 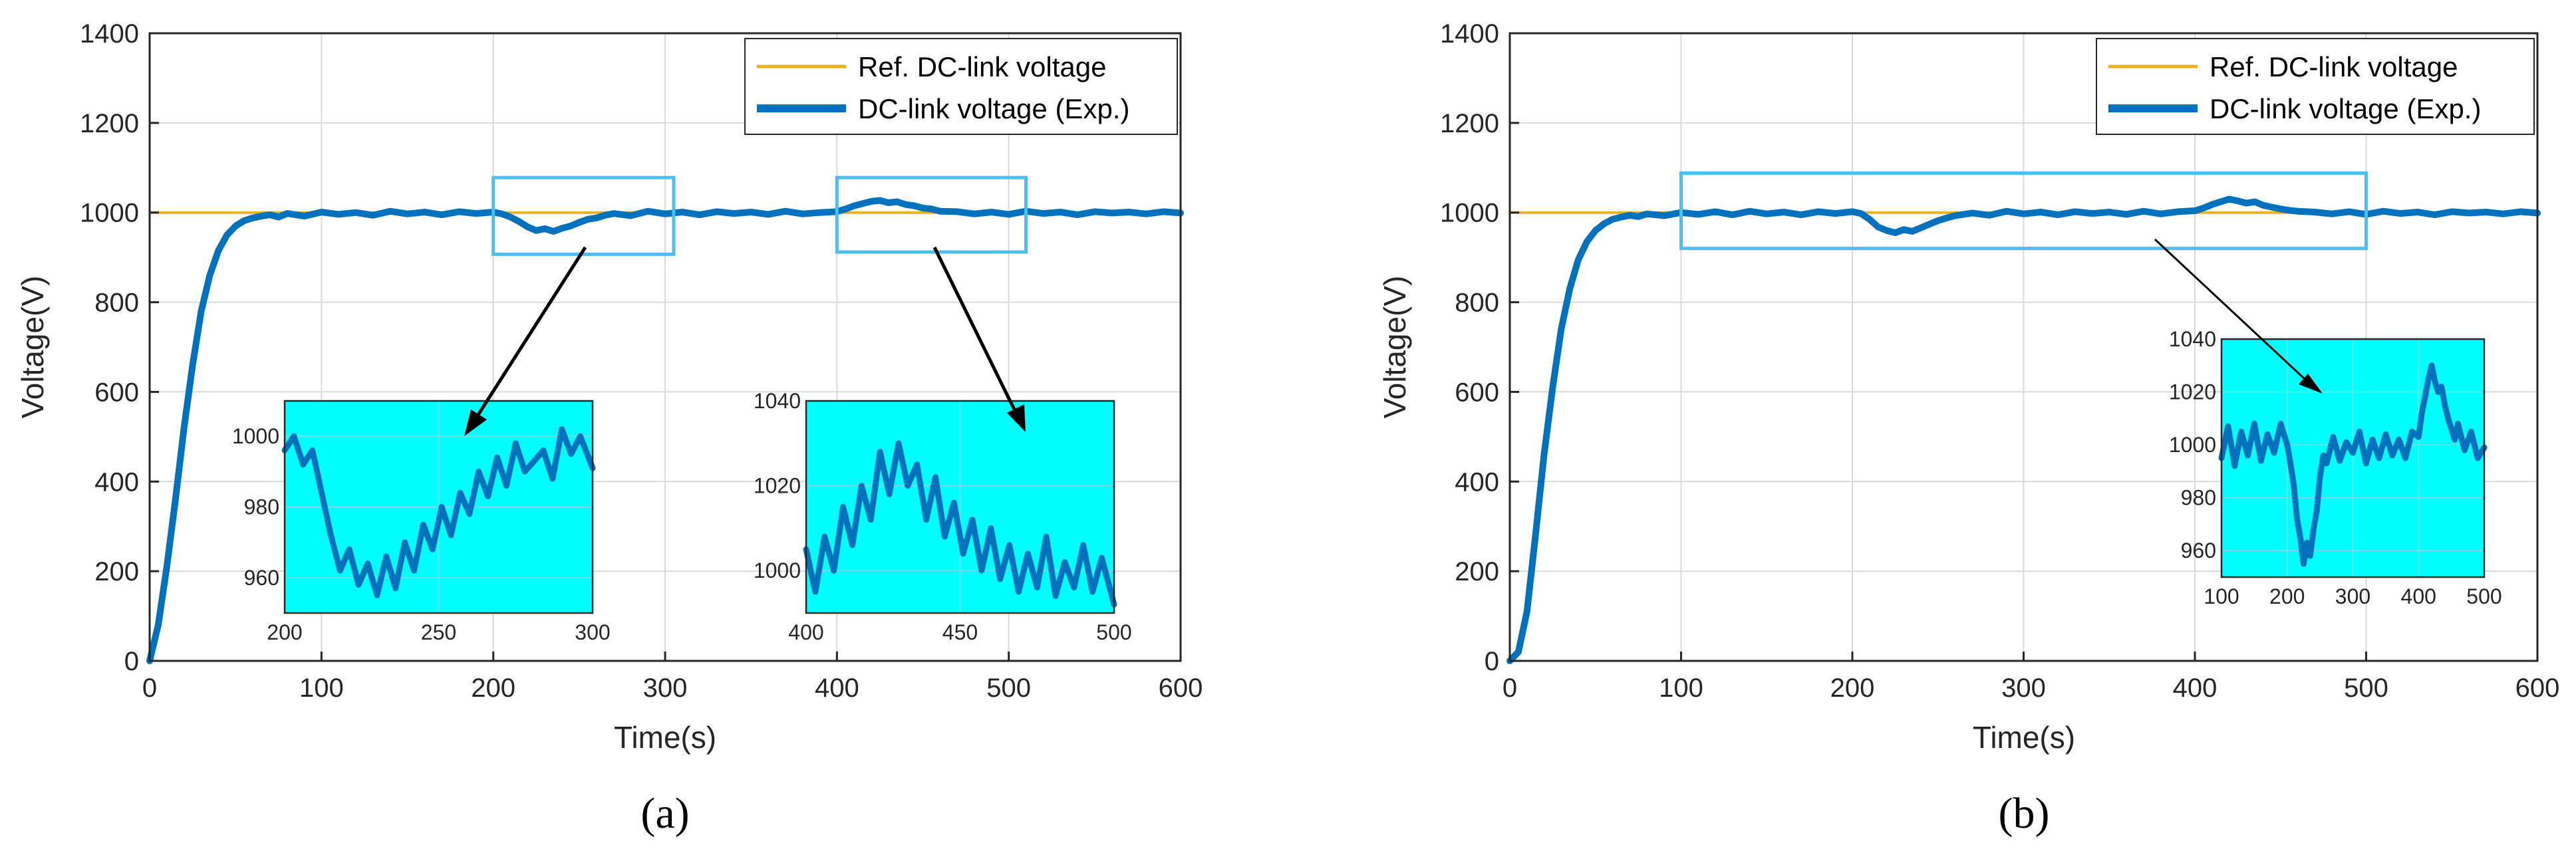 I want to click on chart-a-inset-1-series-line, so click(x=438, y=512).